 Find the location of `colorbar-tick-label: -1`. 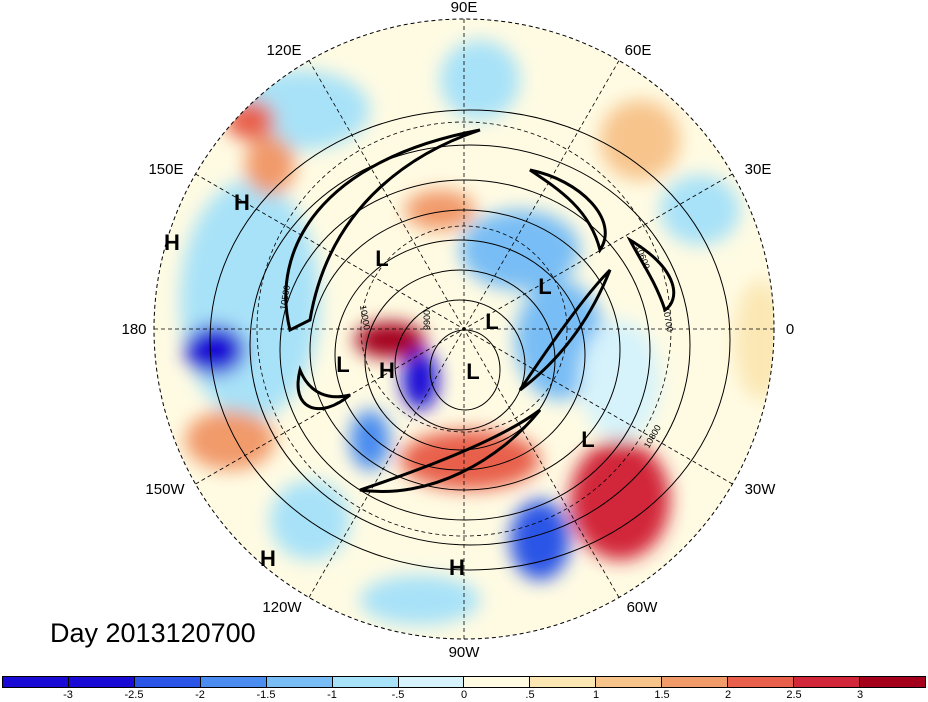

colorbar-tick-label: -1 is located at coordinates (332, 695).